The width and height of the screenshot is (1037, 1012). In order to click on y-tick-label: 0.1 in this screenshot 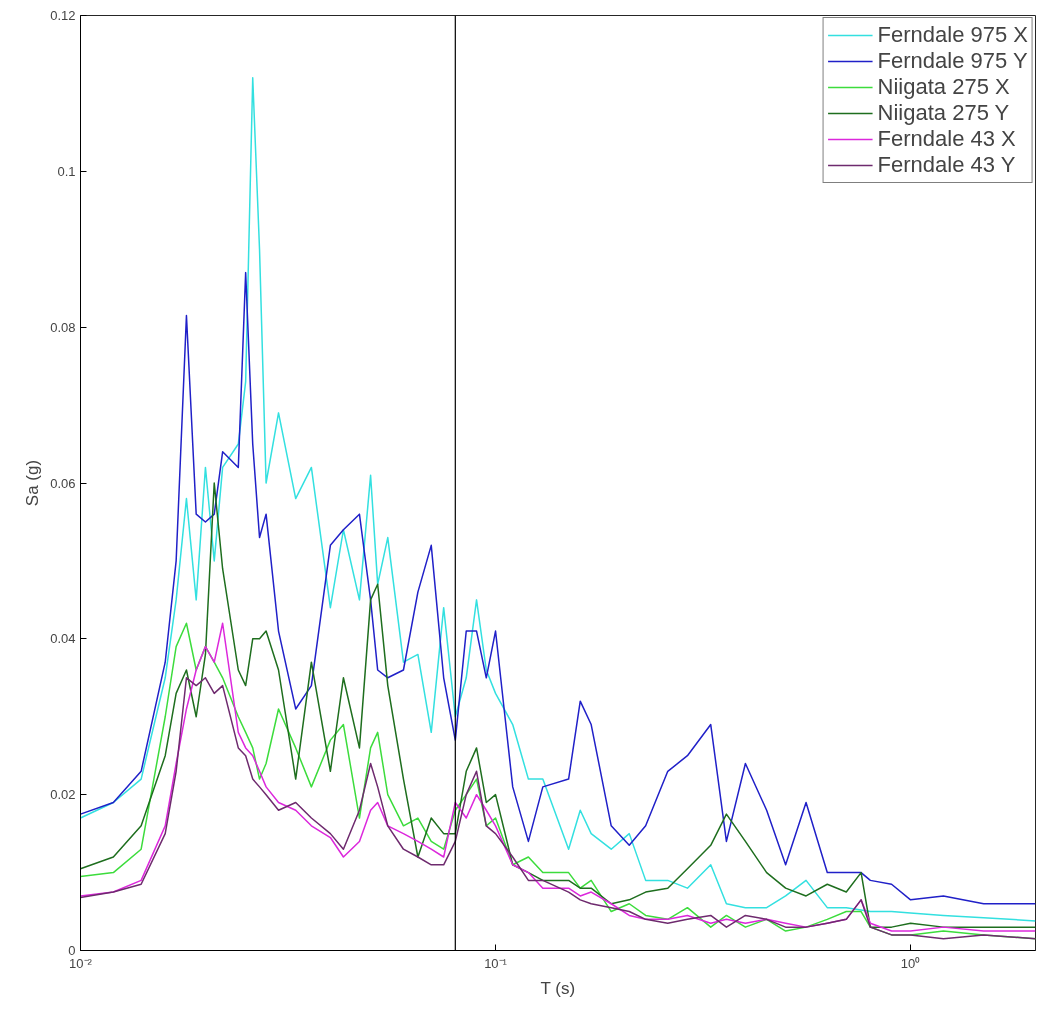, I will do `click(66, 171)`.